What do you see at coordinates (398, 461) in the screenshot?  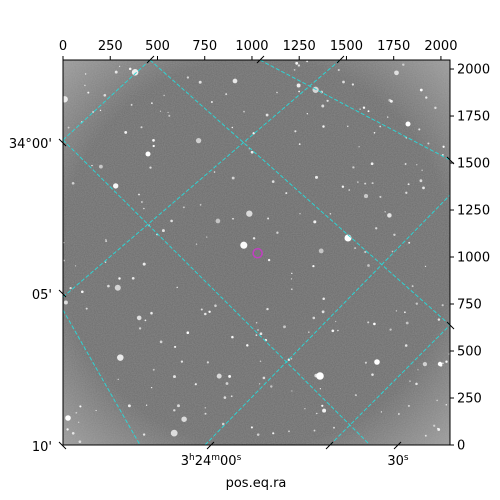 I see `ra-label-30s: 30s` at bounding box center [398, 461].